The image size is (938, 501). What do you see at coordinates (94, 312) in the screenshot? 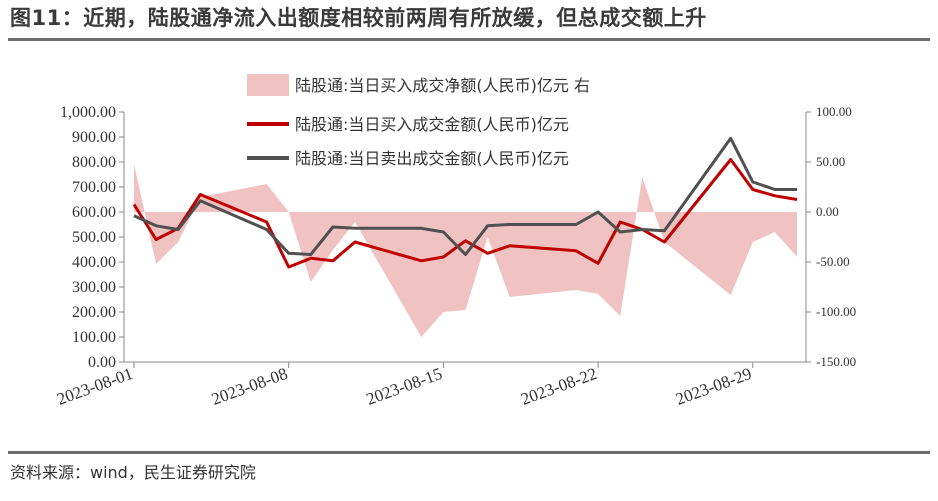
I see `left-tick-label: 200.00` at bounding box center [94, 312].